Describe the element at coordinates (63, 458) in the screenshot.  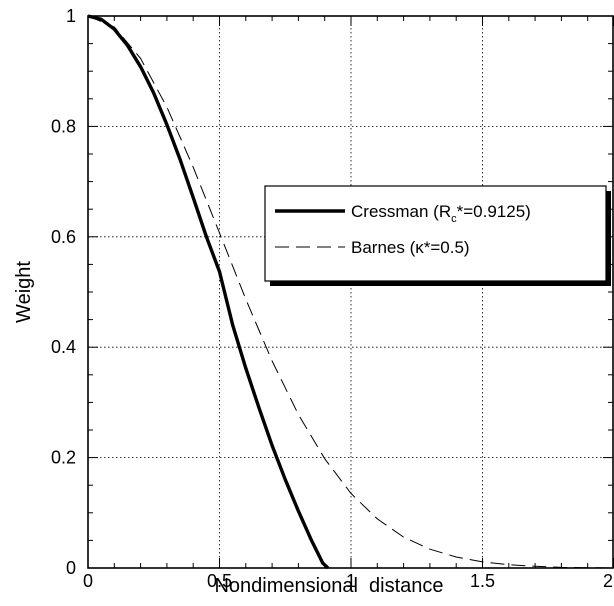
I see `y-tick-label-1: 0.2` at that location.